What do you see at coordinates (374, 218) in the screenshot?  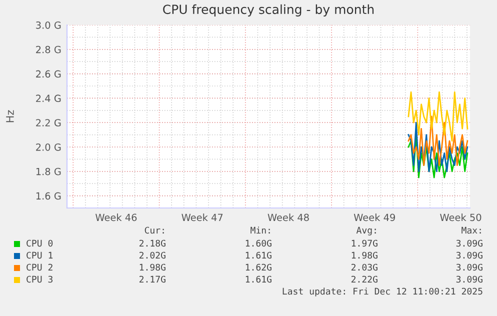 I see `x-tick-label: Week 49` at bounding box center [374, 218].